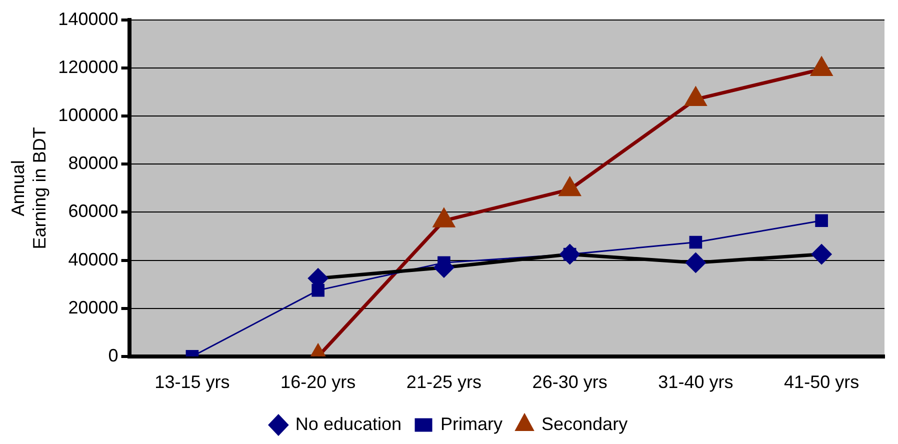  I want to click on y-axis-title: Annual Earning in BDT, so click(29, 188).